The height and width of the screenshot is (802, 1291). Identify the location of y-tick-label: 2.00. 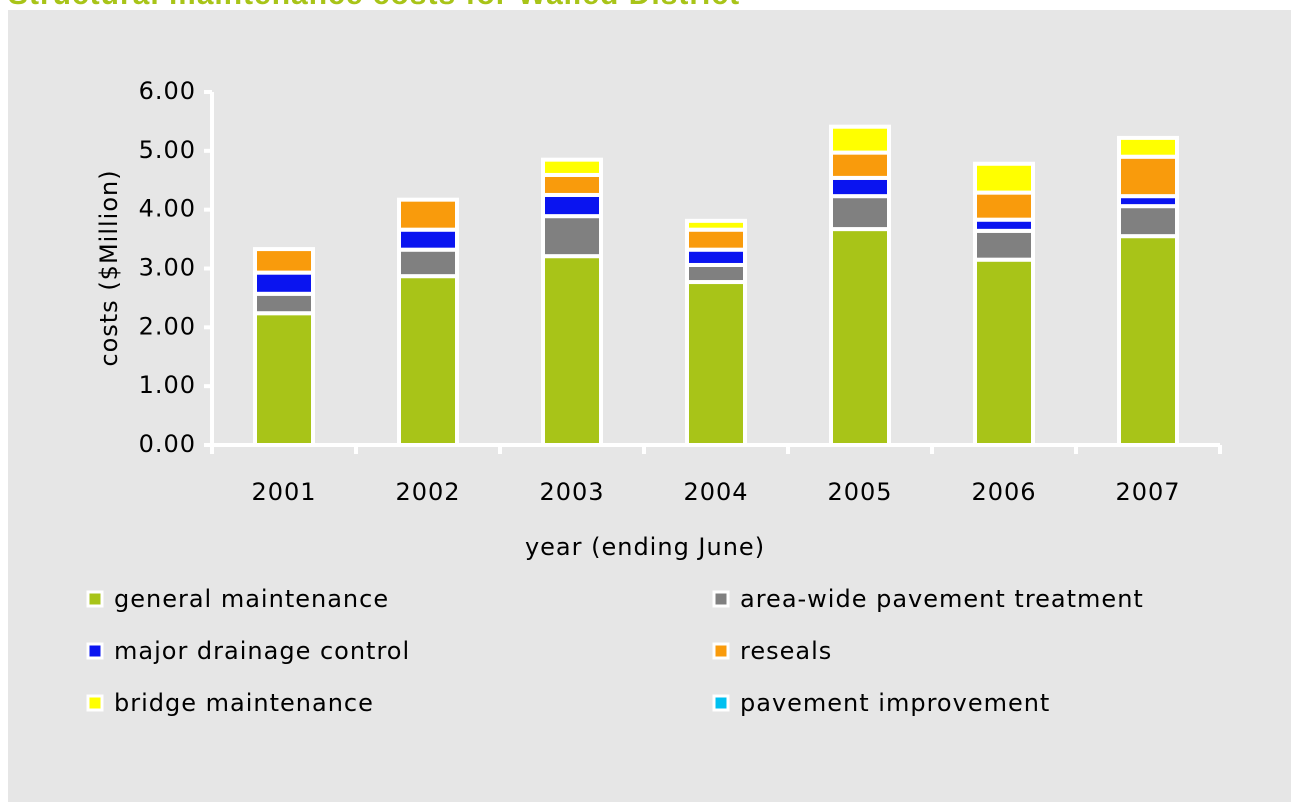
(167, 326).